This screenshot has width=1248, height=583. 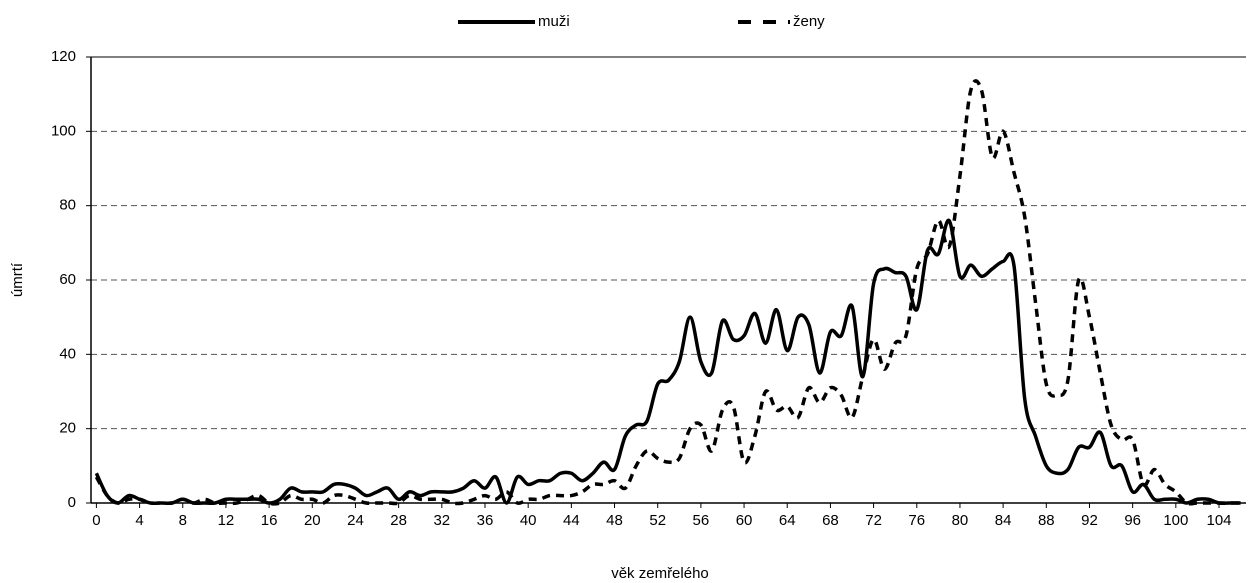 What do you see at coordinates (960, 520) in the screenshot?
I see `x-tick-label: 80` at bounding box center [960, 520].